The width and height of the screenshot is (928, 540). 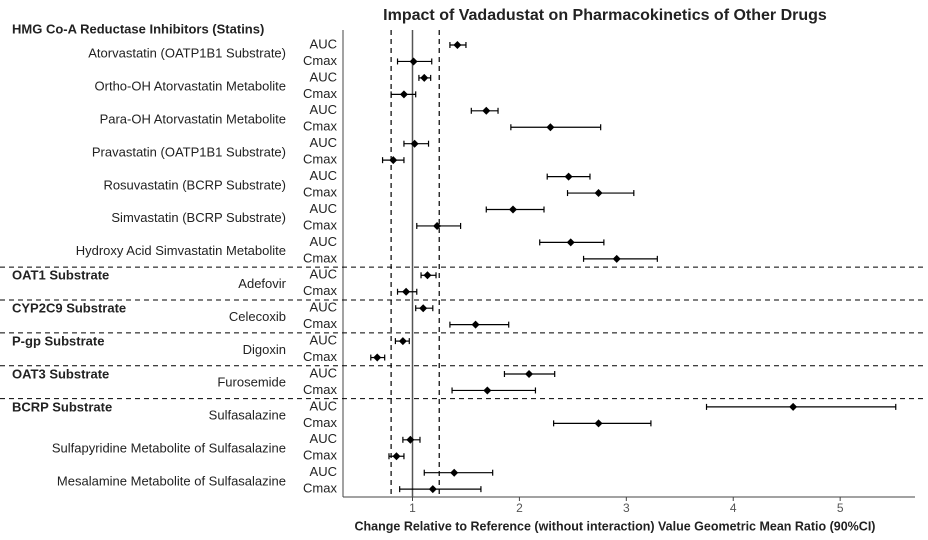 I want to click on drug-name: Mesalamine Metabolite of Sulfasalazine, so click(x=171, y=480).